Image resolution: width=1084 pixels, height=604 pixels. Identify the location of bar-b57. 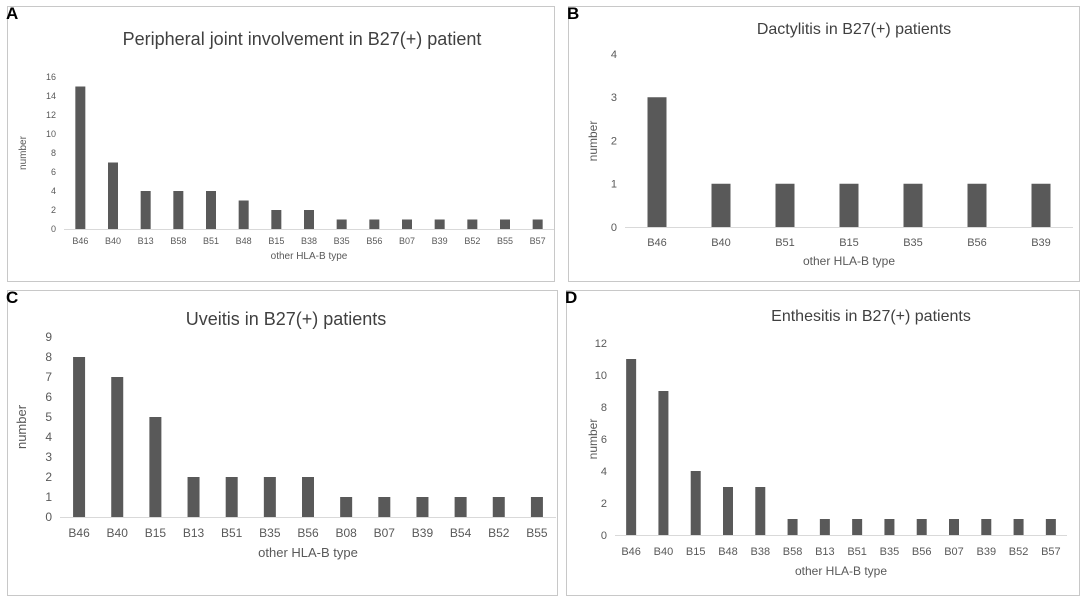
(537, 224).